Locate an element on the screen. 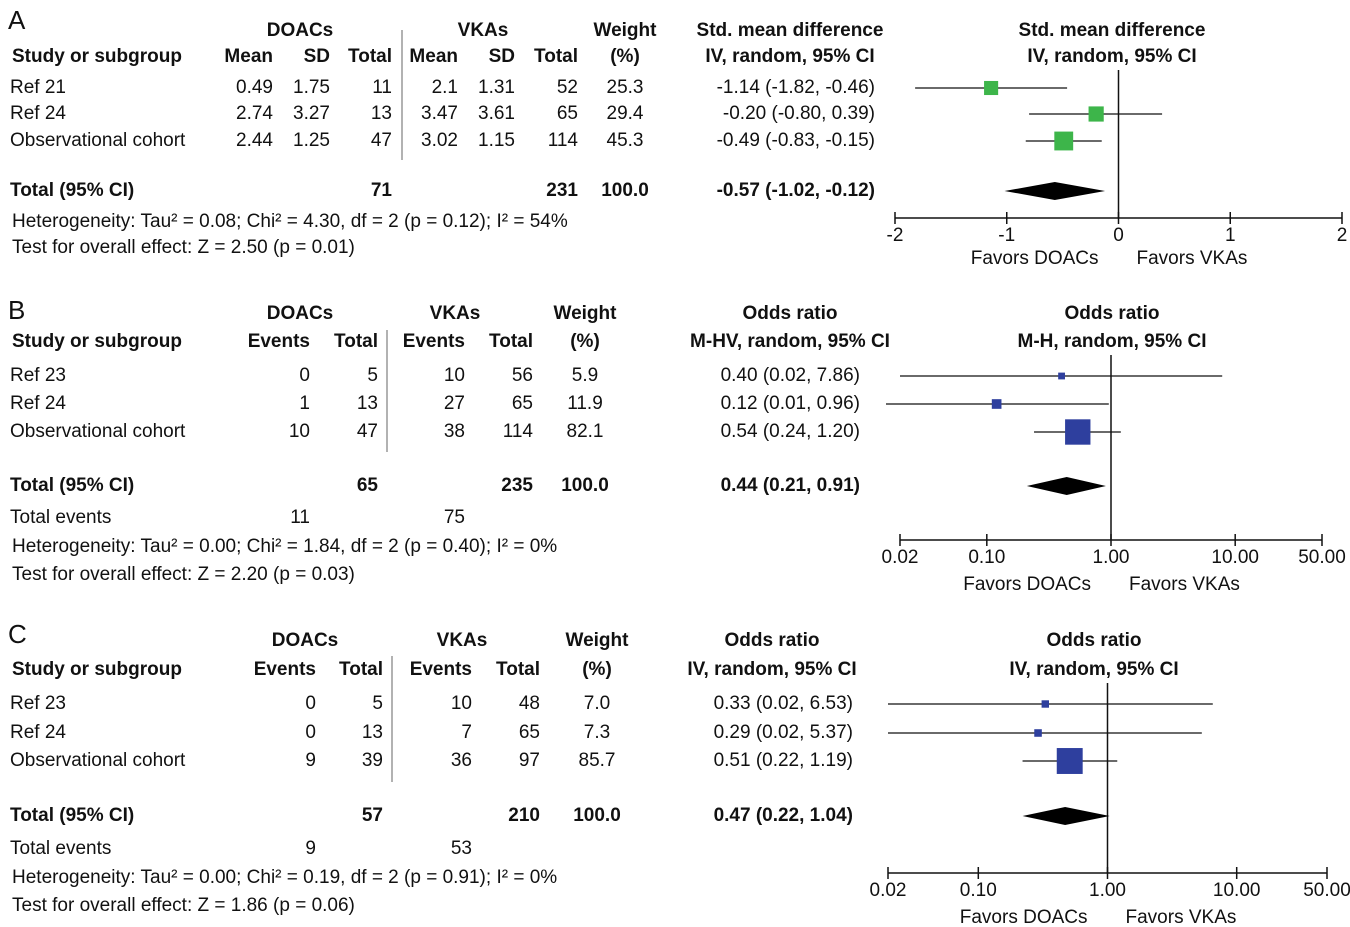 The height and width of the screenshot is (927, 1350). effect-header: M-HV, random, 95% CI is located at coordinates (790, 341).